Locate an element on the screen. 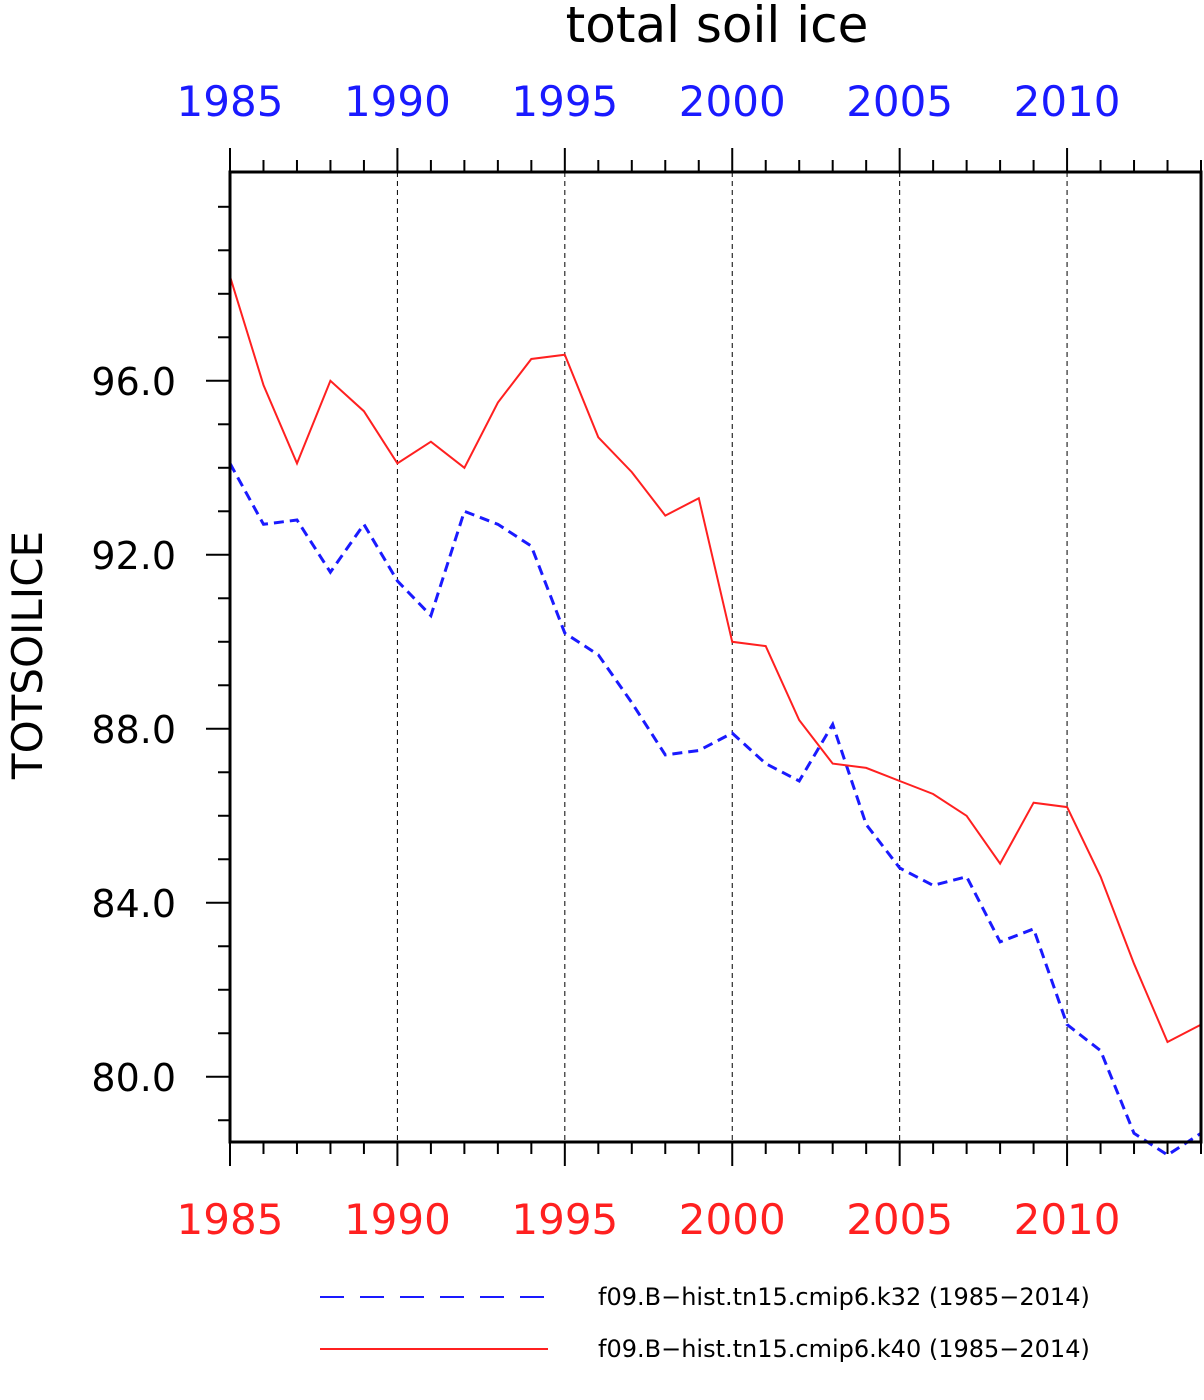 This screenshot has width=1204, height=1400. x-tick-label-bottom: 2005 is located at coordinates (899, 1219).